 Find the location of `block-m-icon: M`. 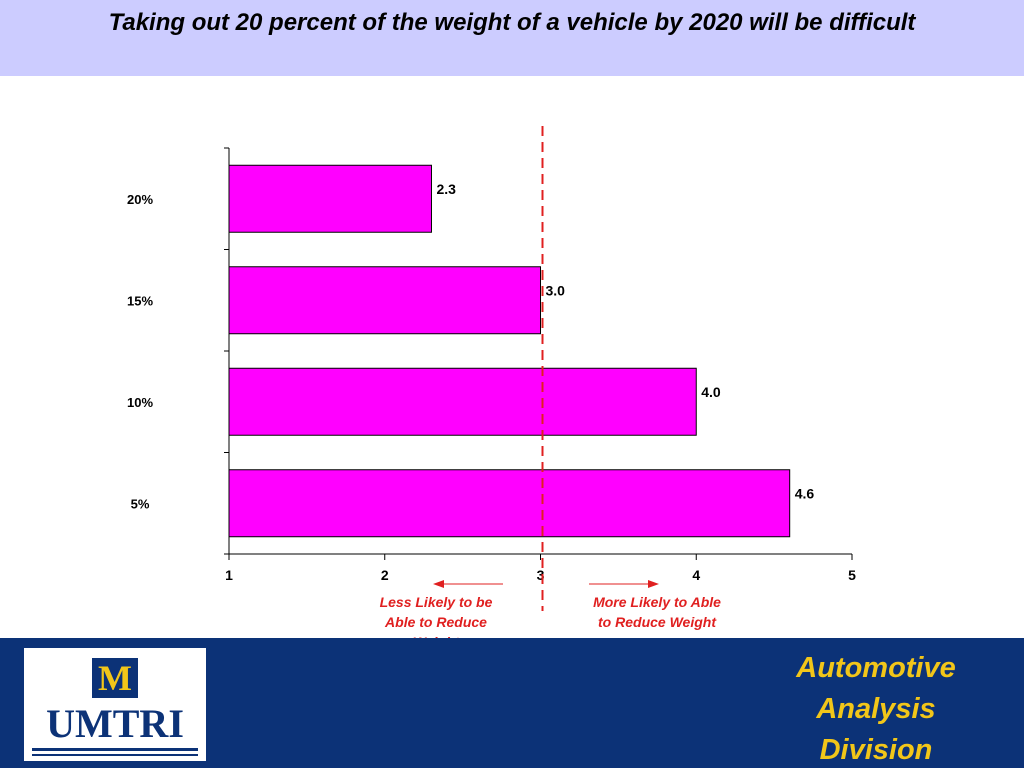

block-m-icon: M is located at coordinates (115, 678).